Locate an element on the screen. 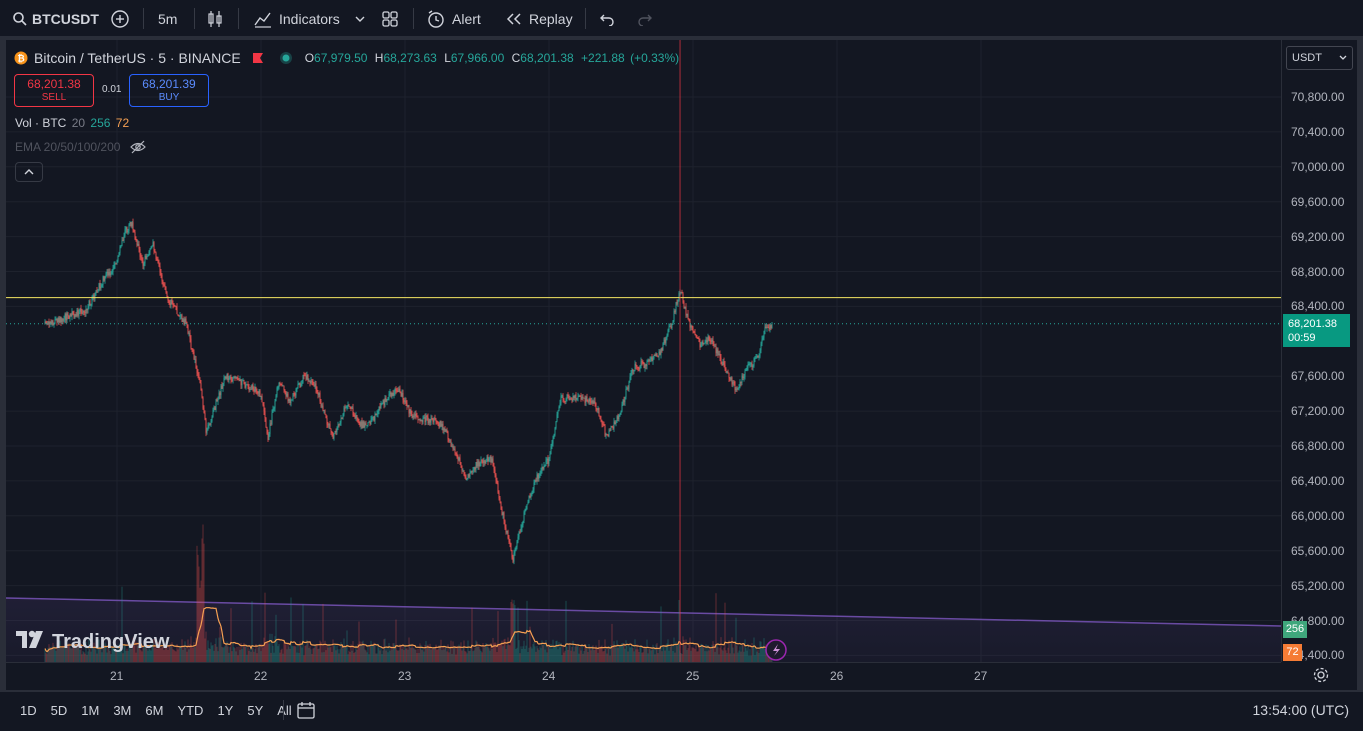 The height and width of the screenshot is (731, 1363). redo-button is located at coordinates (645, 18).